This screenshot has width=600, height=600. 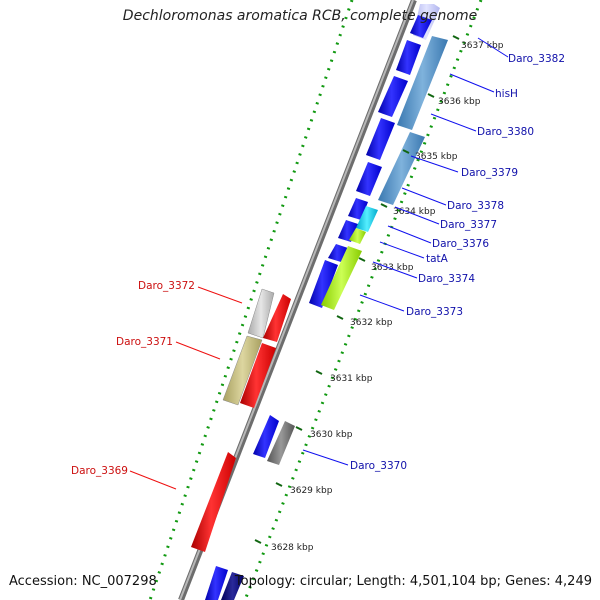 I want to click on label-daro-3370: Daro_3370, so click(x=378, y=466).